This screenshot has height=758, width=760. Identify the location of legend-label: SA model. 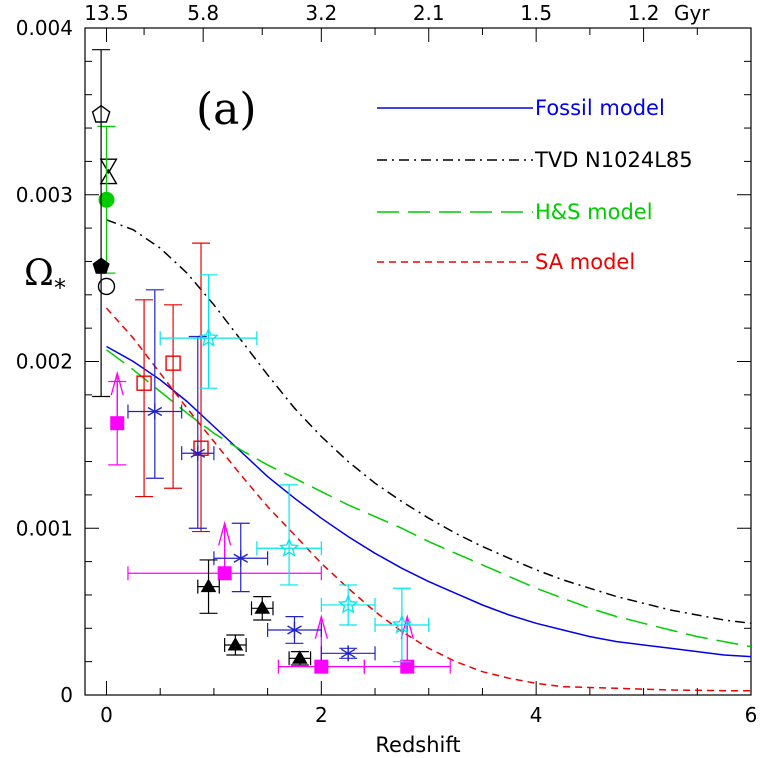
(585, 262).